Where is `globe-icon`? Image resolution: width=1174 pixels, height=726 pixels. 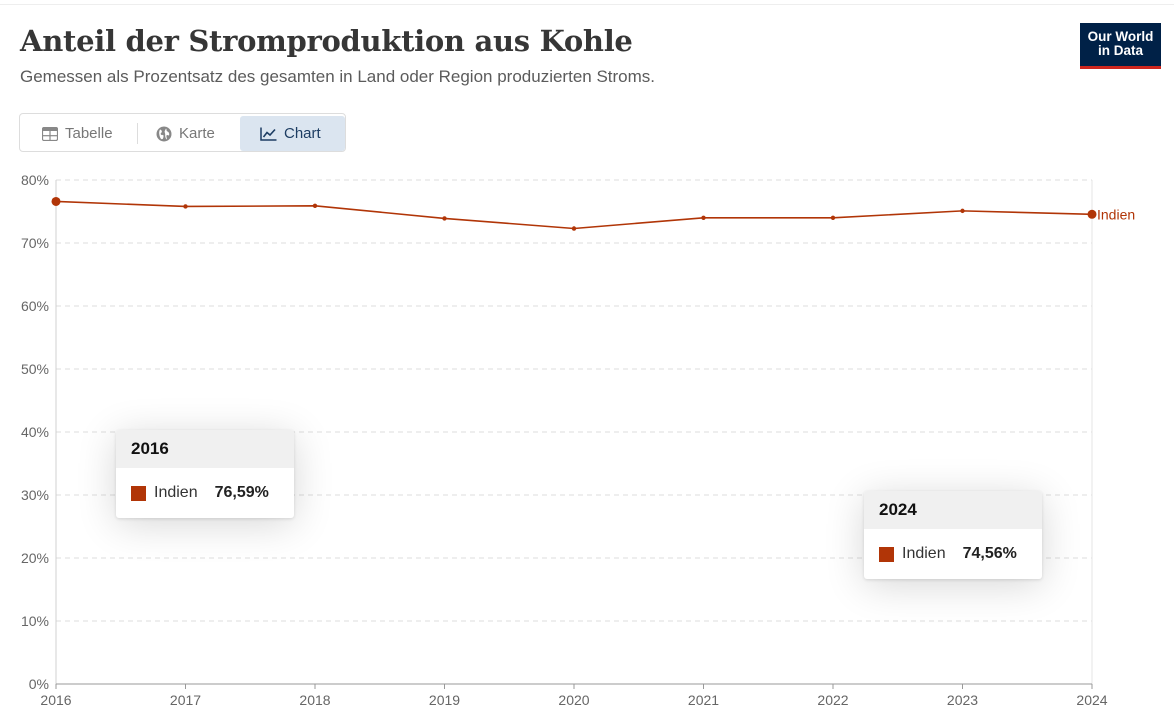 globe-icon is located at coordinates (164, 134).